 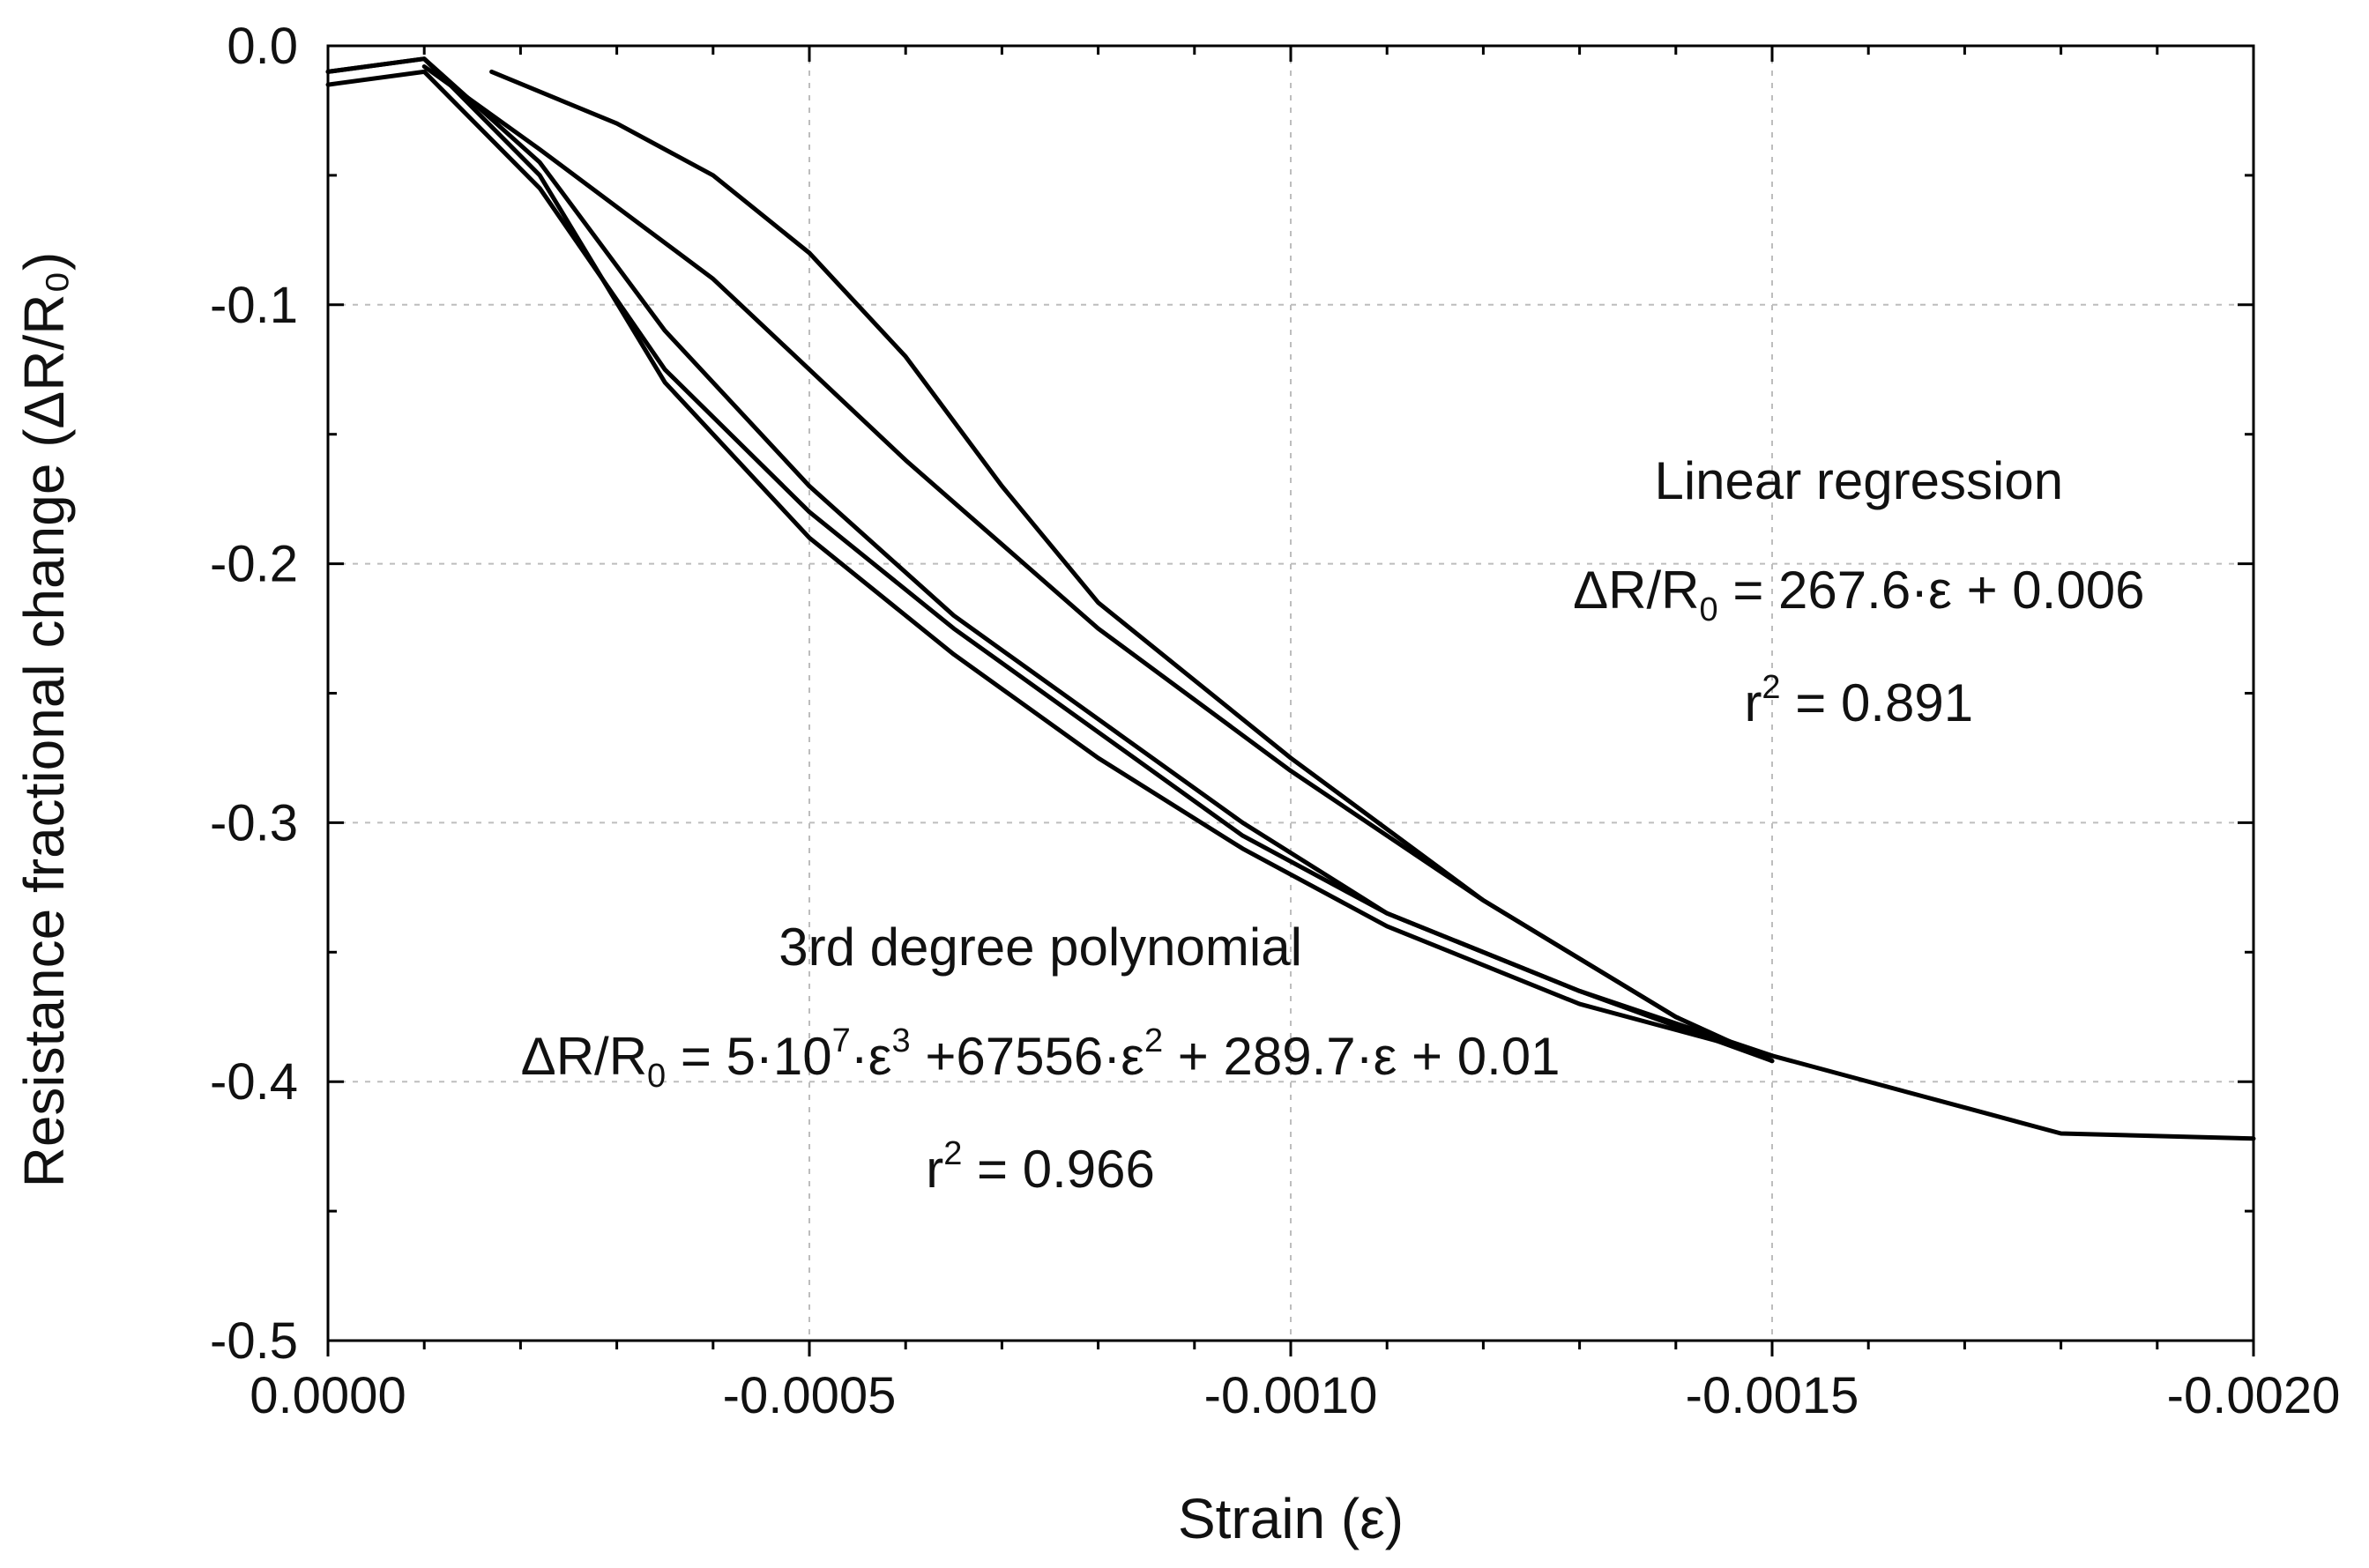 What do you see at coordinates (1773, 1395) in the screenshot?
I see `x-tick-label: -0.0015` at bounding box center [1773, 1395].